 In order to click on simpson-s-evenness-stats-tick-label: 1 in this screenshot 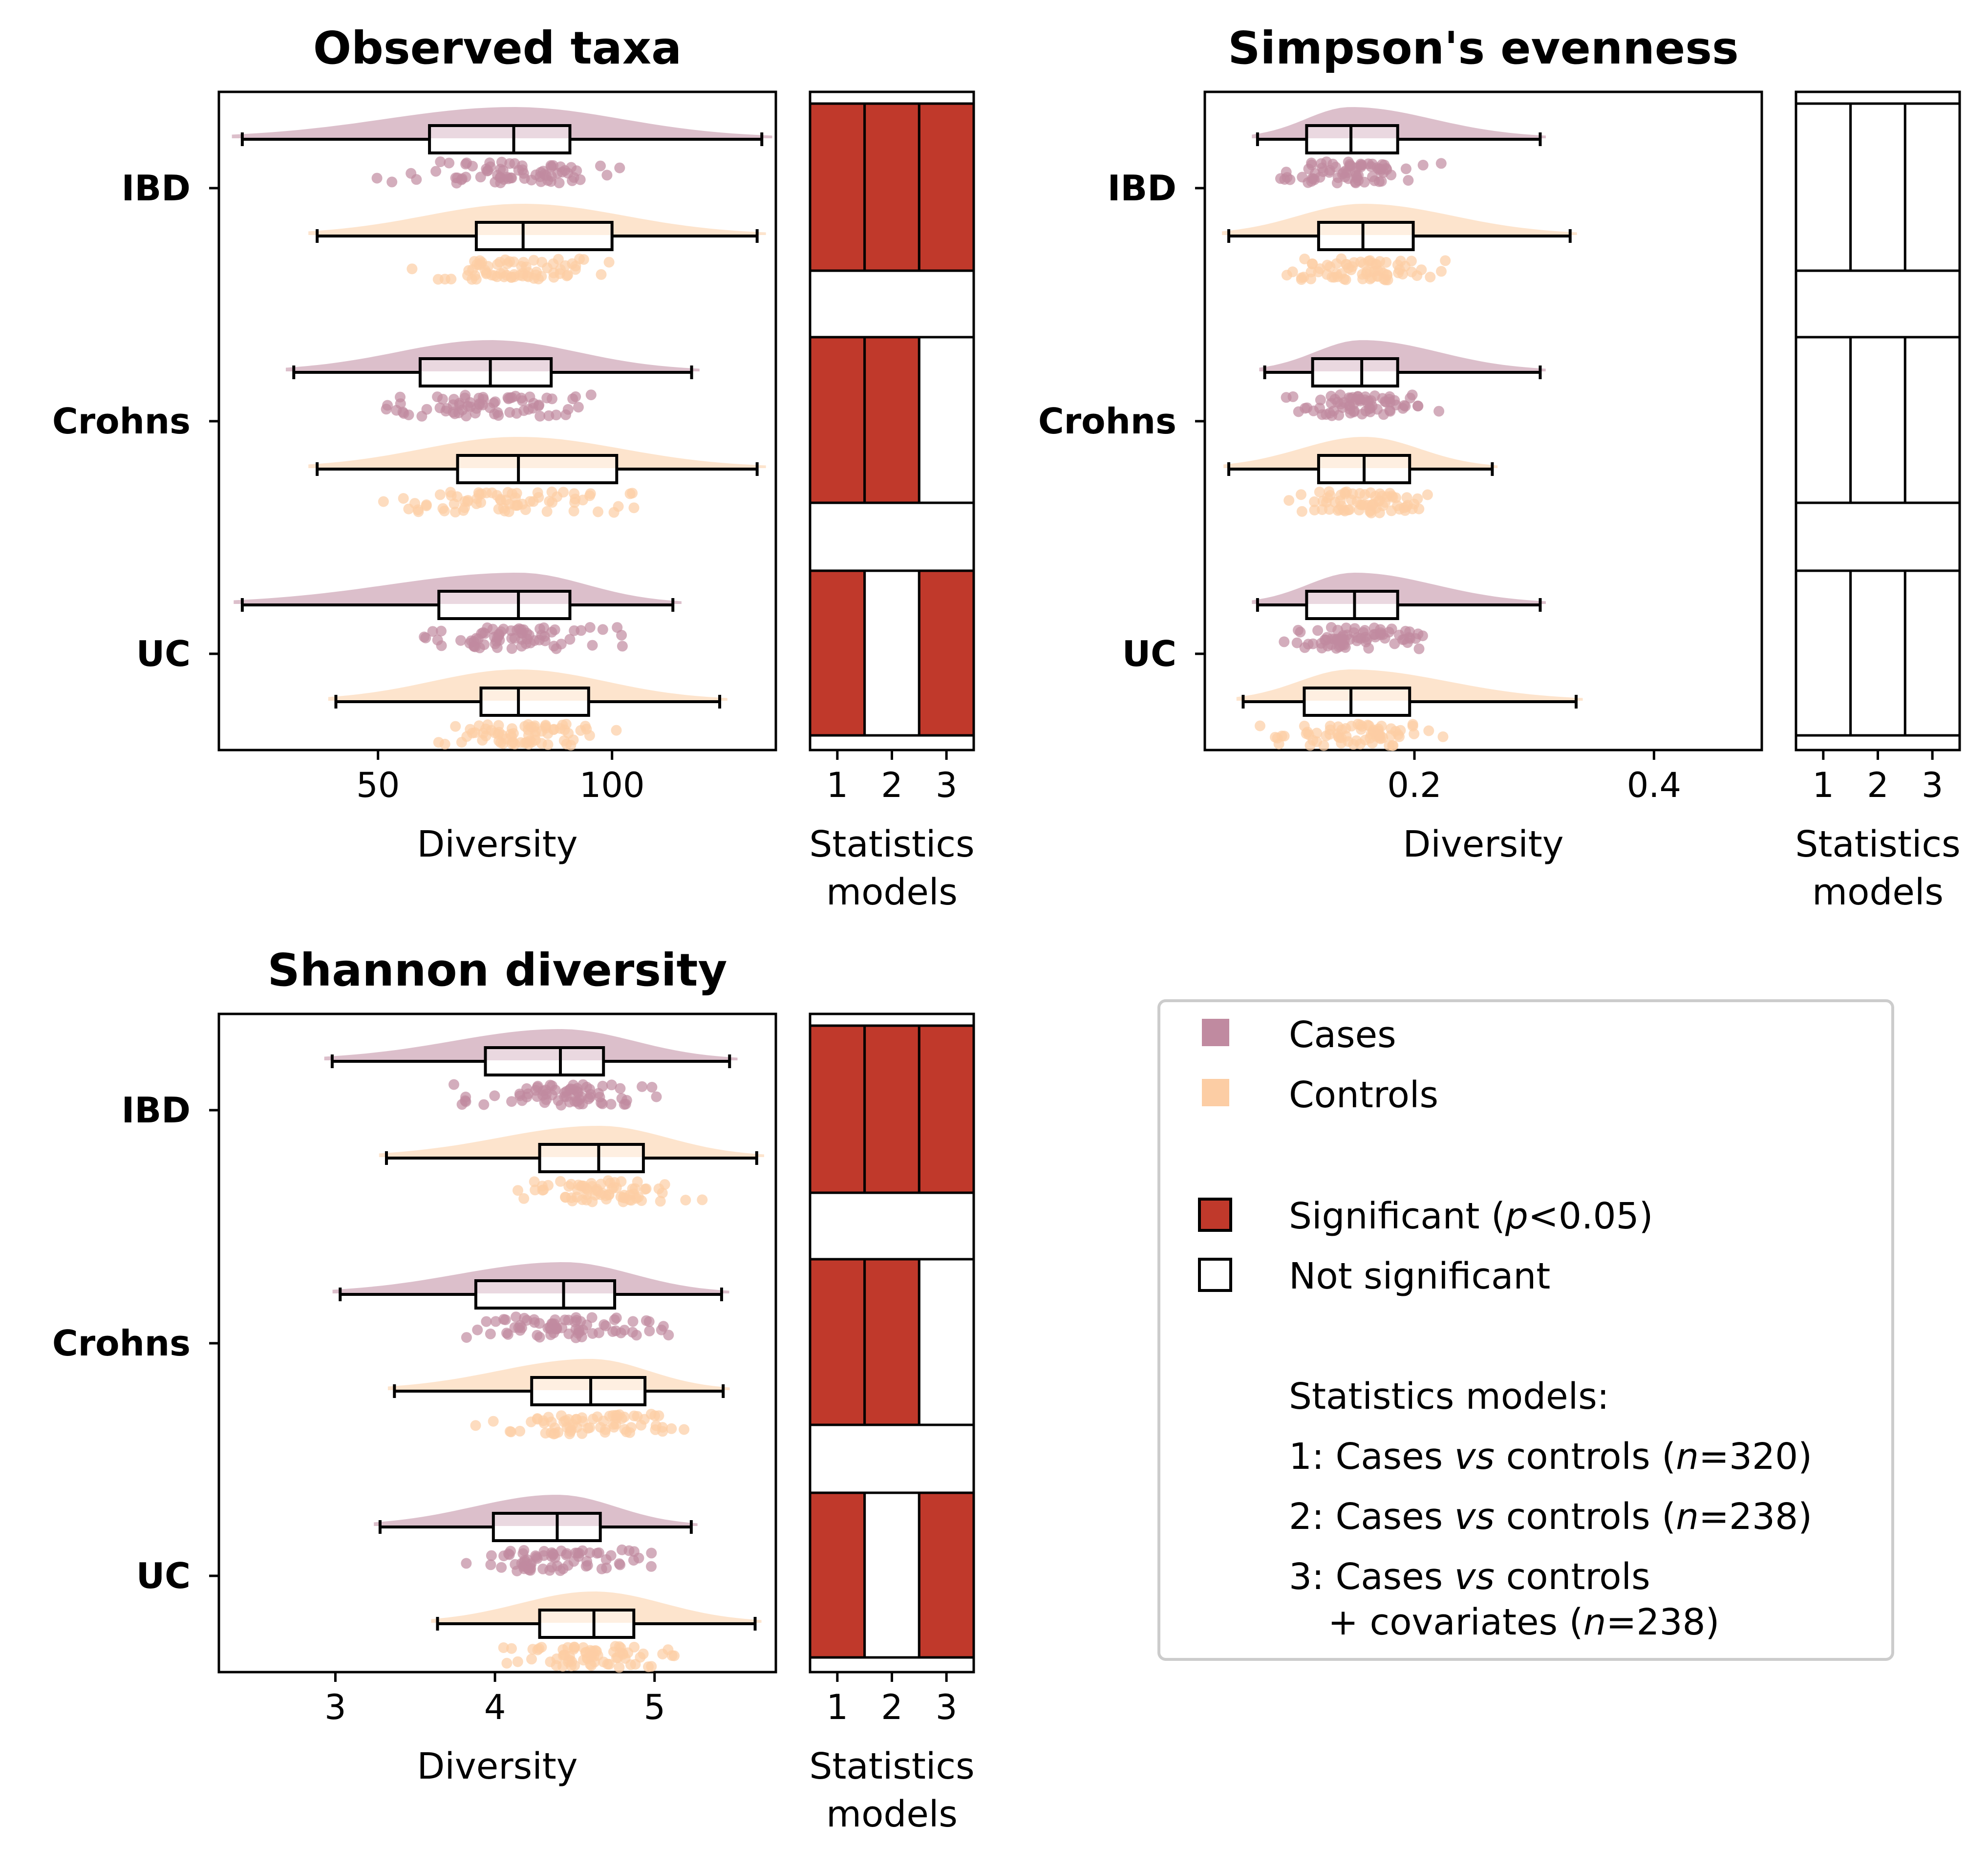, I will do `click(1824, 785)`.